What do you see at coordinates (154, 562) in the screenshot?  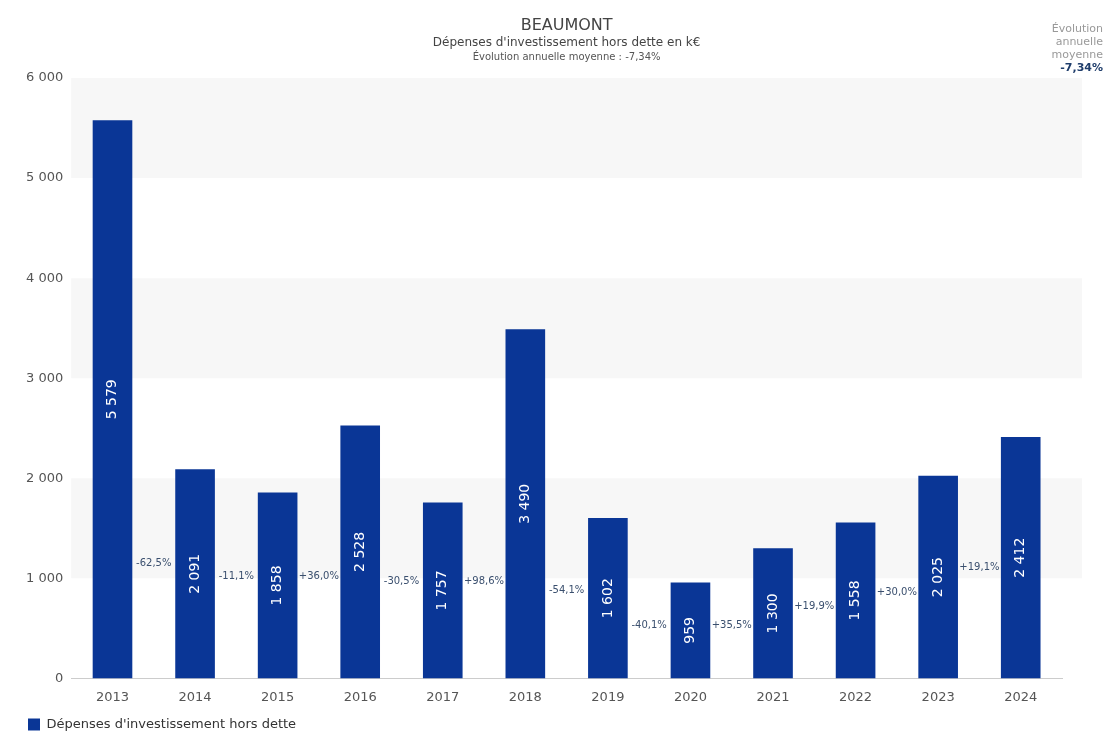 I see `annotation: -62,5%` at bounding box center [154, 562].